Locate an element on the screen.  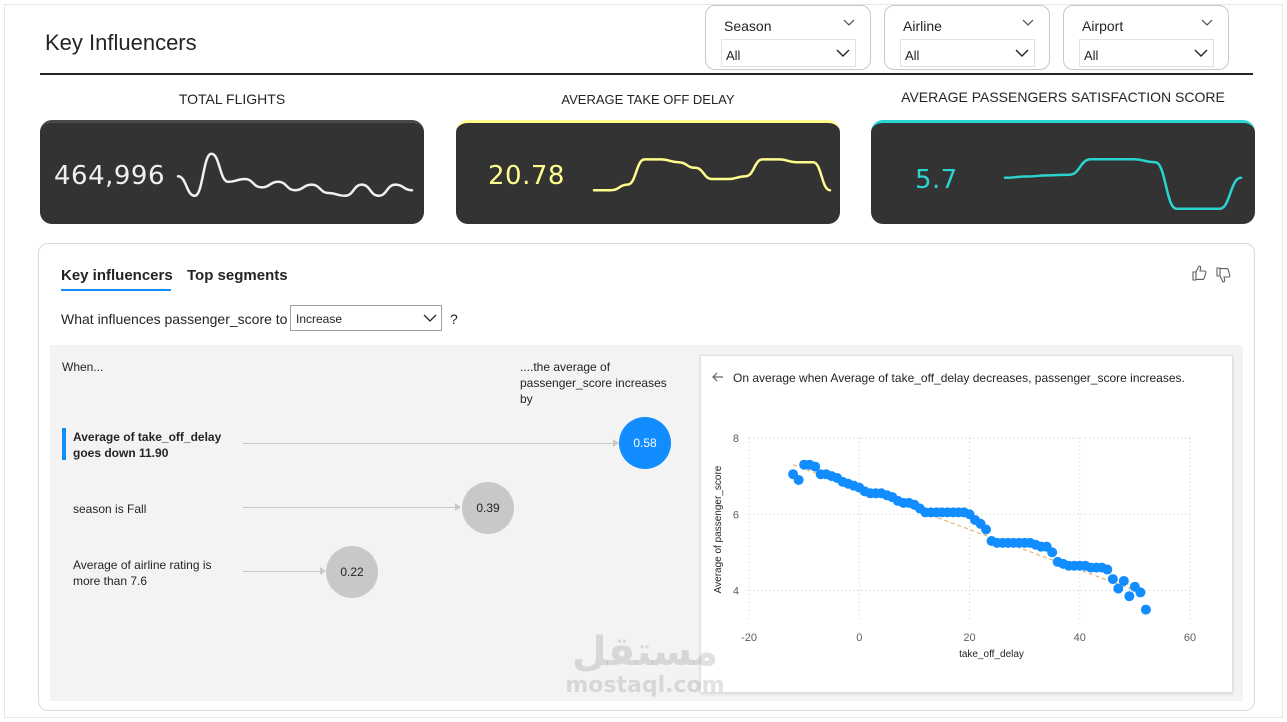
influencer-label-line1: season is Fall is located at coordinates (110, 509).